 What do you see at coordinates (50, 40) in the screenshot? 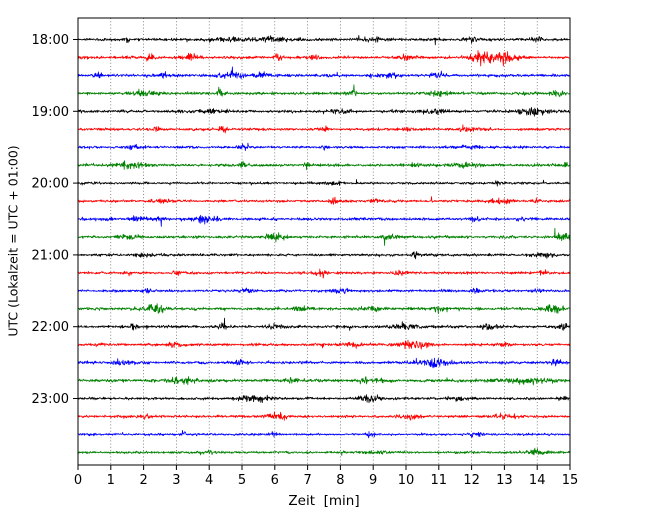
I see `y-tick-label: 18:00` at bounding box center [50, 40].